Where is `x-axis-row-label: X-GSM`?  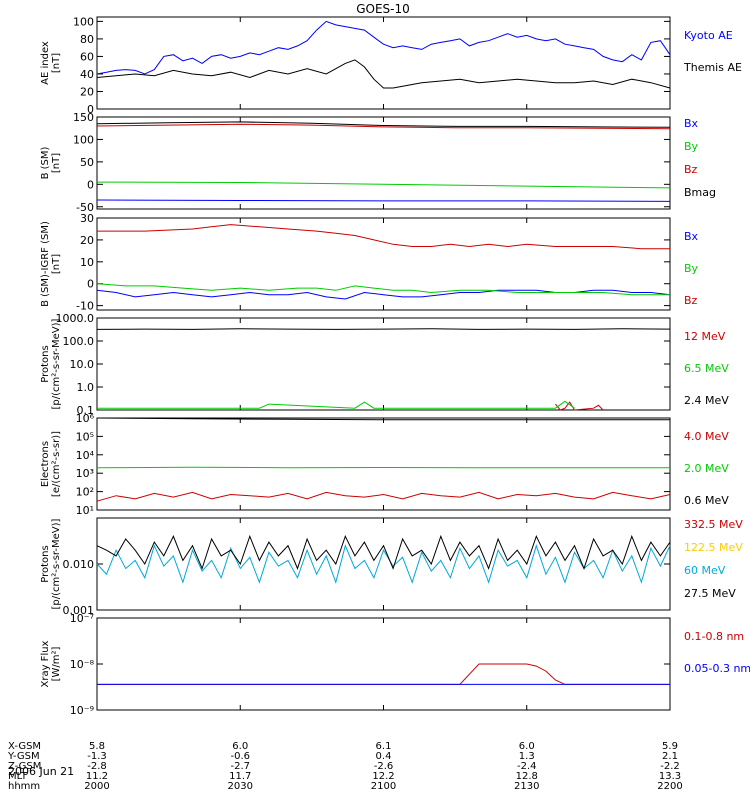
x-axis-row-label: X-GSM is located at coordinates (24, 746).